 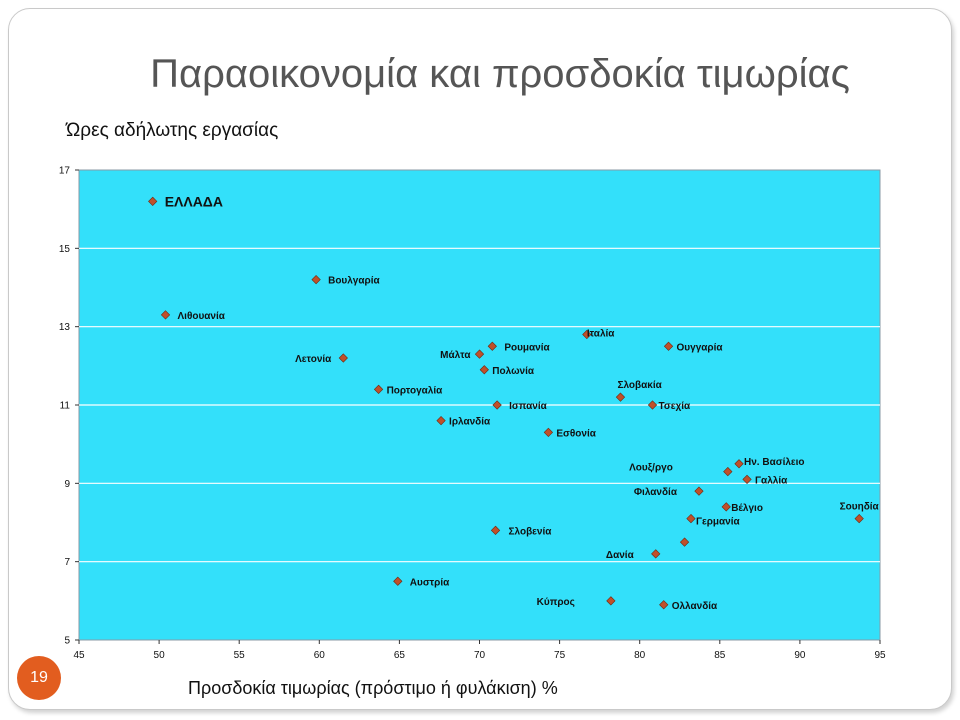 What do you see at coordinates (65, 406) in the screenshot?
I see `y-tick-label: 11` at bounding box center [65, 406].